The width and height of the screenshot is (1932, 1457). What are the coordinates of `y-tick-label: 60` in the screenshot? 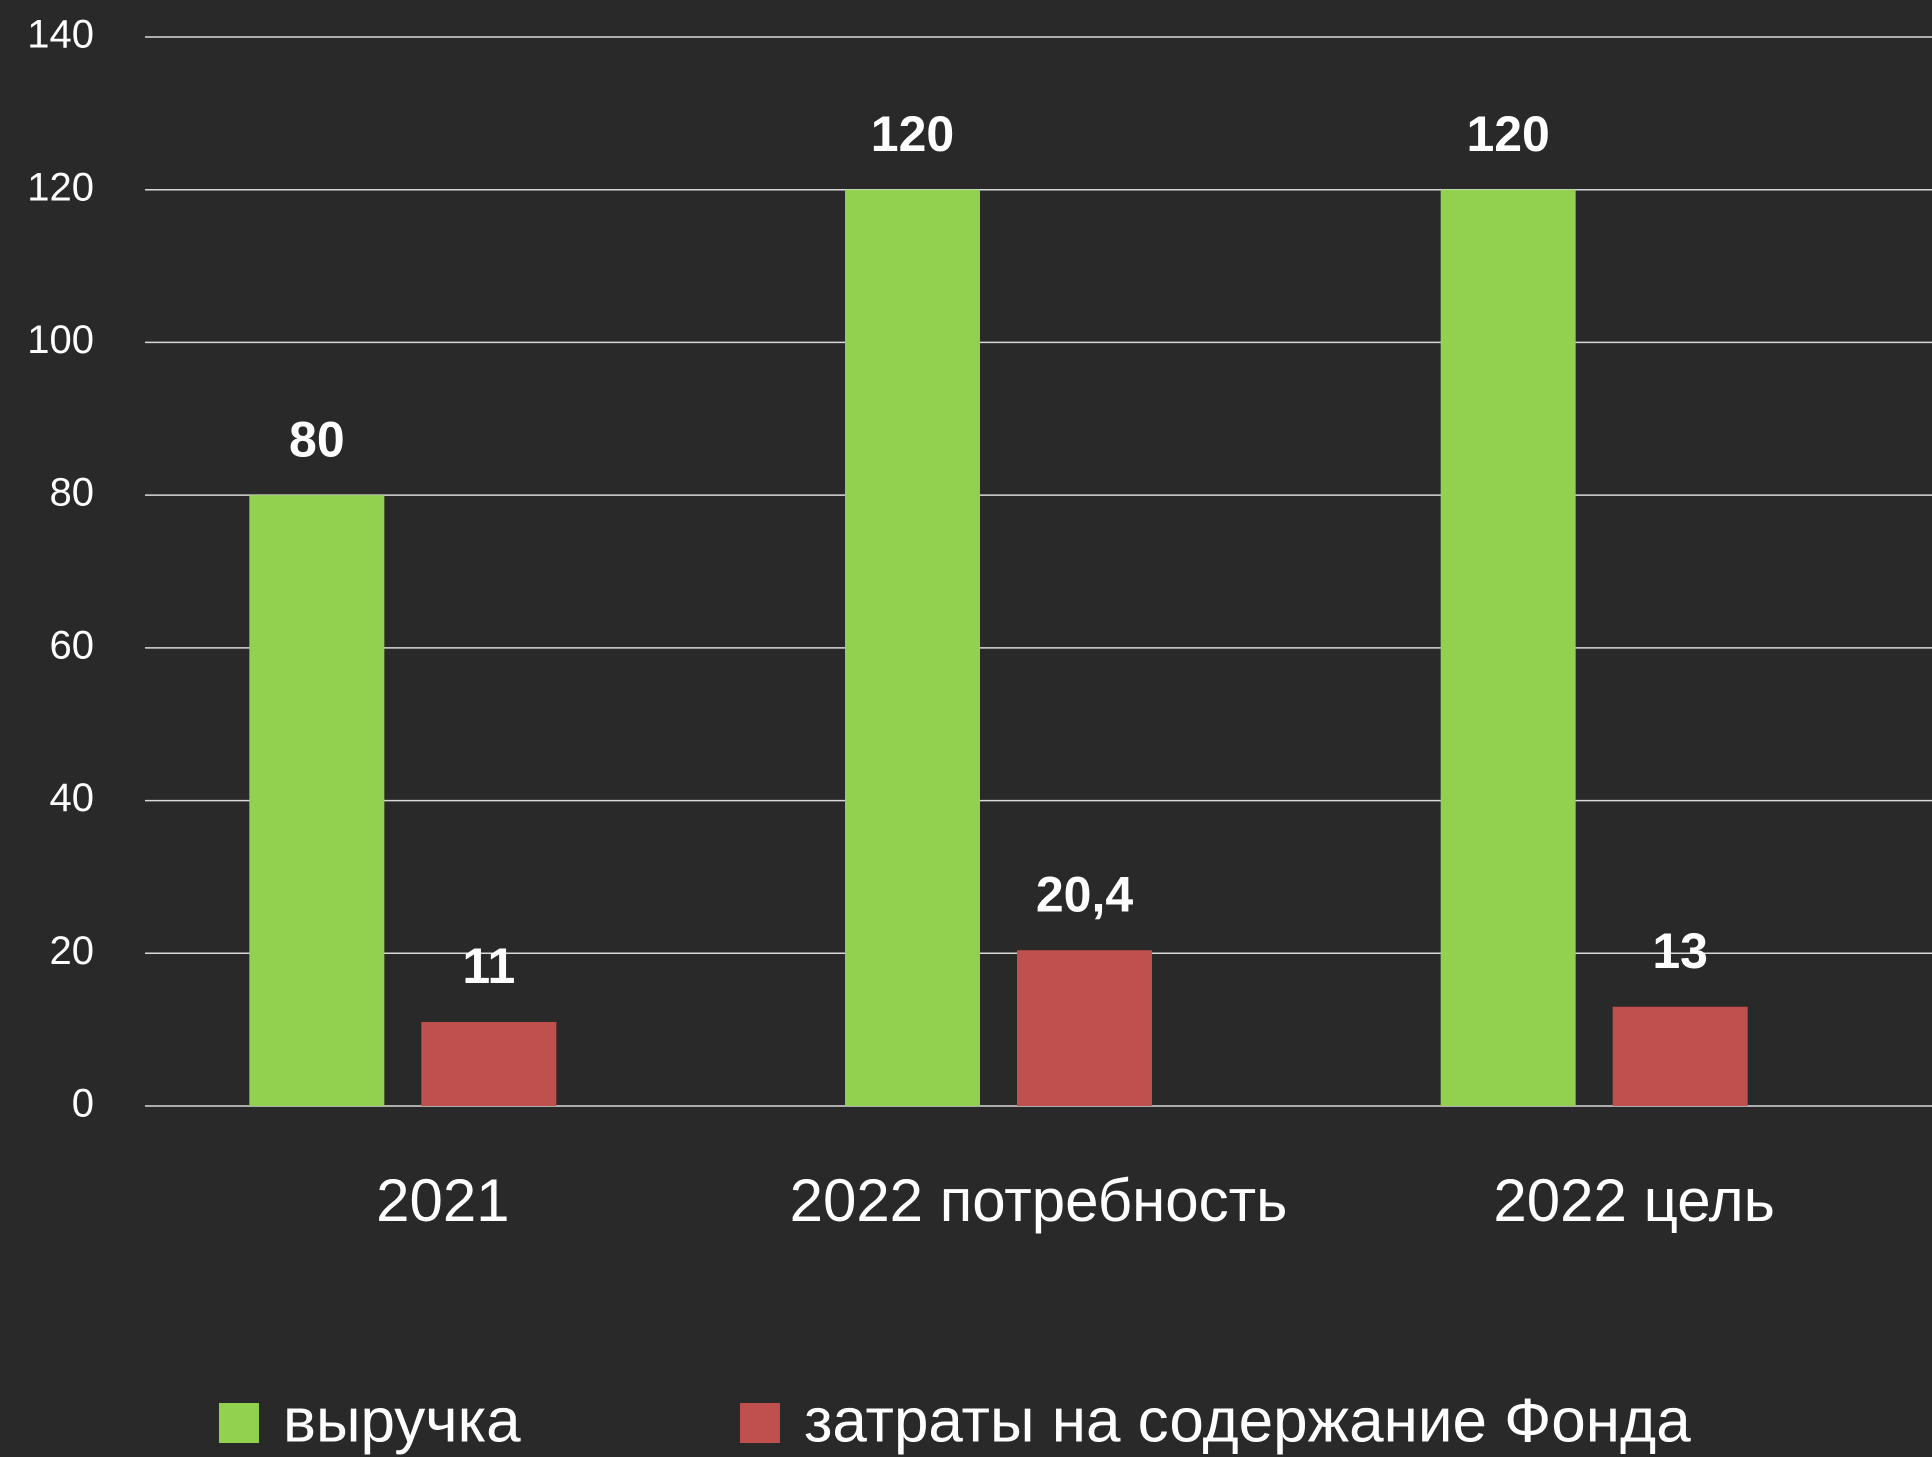 It's located at (72, 645).